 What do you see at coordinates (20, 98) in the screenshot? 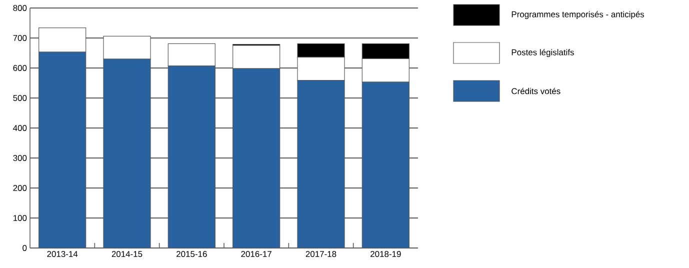
I see `y-tick-label: 500` at bounding box center [20, 98].